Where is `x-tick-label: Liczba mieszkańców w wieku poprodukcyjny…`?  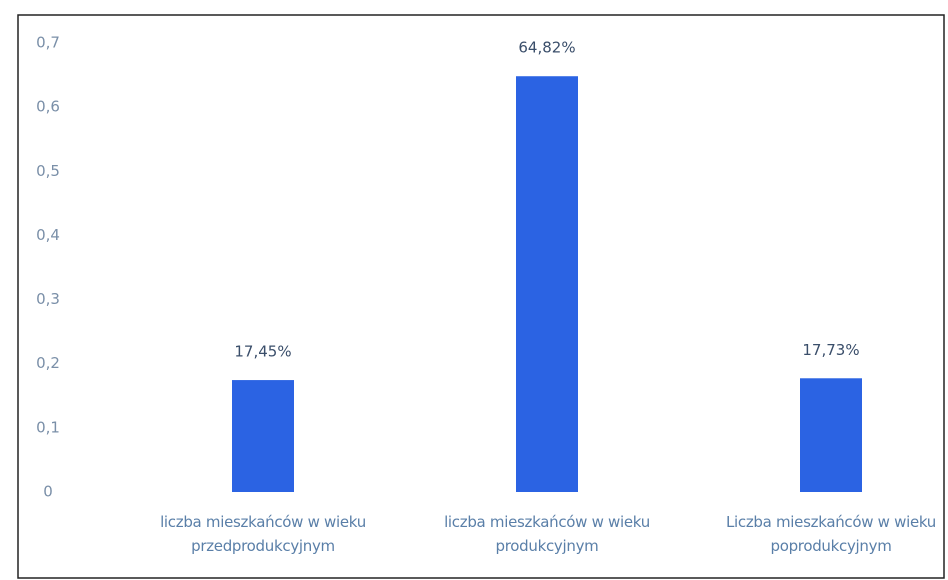 x-tick-label: Liczba mieszkańców w wieku poprodukcyjny… is located at coordinates (831, 534).